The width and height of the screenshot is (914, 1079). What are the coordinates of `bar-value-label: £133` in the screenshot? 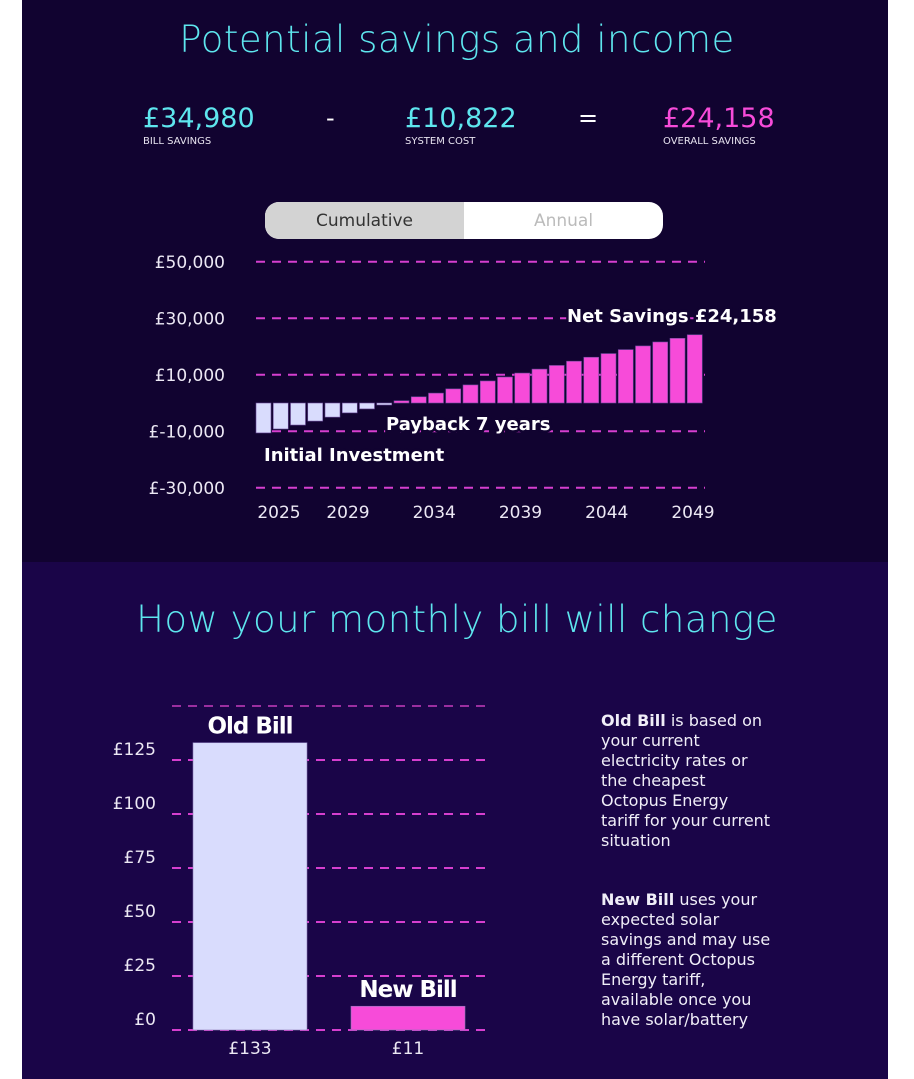 It's located at (249, 1049).